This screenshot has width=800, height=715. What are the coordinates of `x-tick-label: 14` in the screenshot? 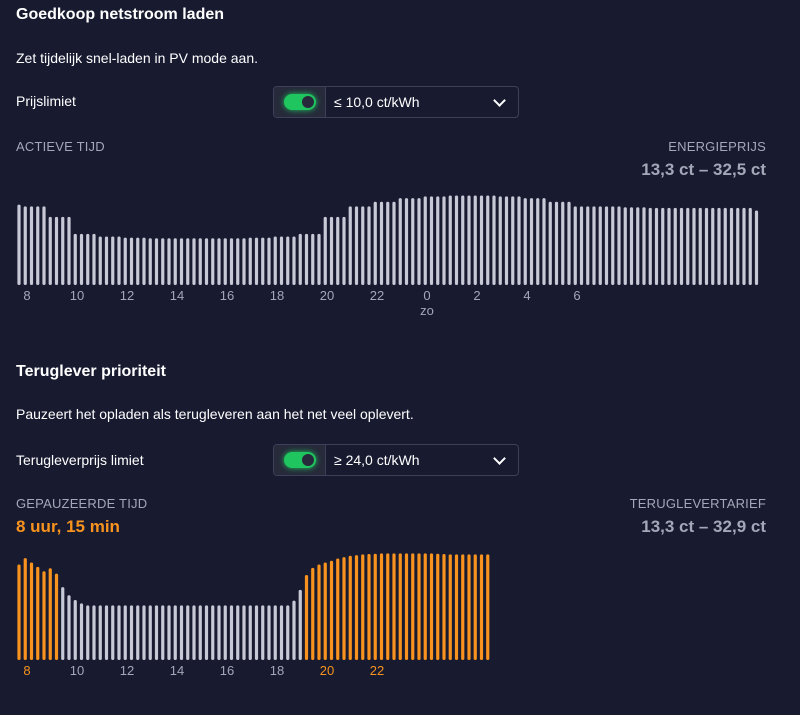 It's located at (177, 670).